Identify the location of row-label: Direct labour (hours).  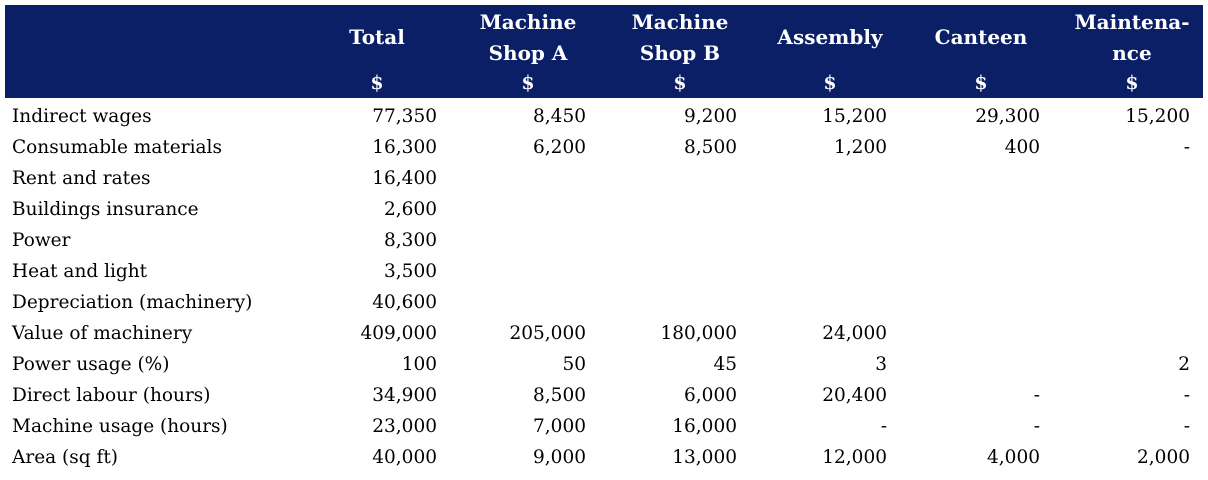
(111, 395).